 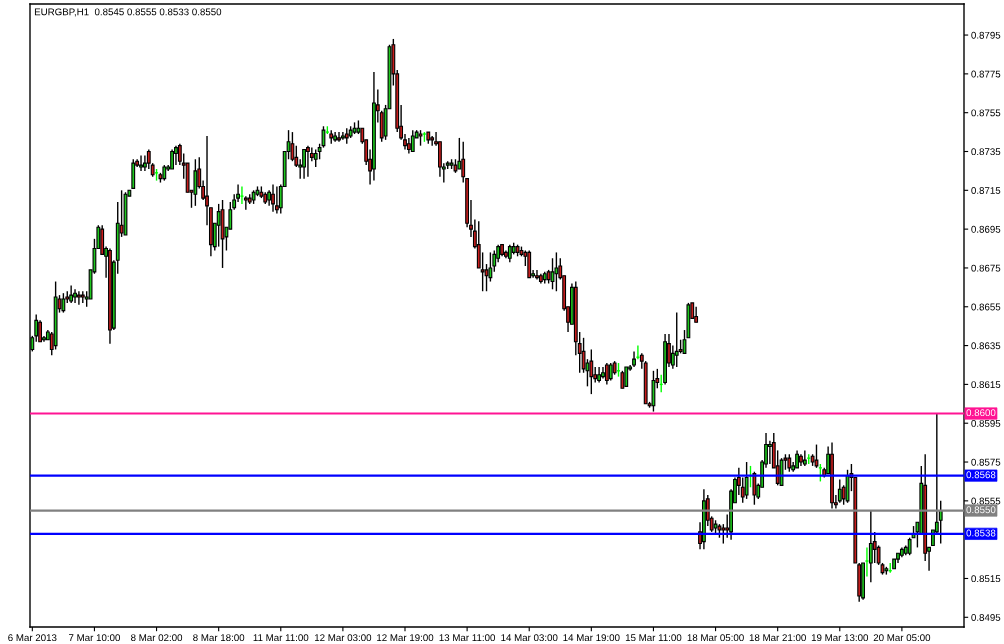 I want to click on ref-line-label: 0.8550, so click(x=981, y=510).